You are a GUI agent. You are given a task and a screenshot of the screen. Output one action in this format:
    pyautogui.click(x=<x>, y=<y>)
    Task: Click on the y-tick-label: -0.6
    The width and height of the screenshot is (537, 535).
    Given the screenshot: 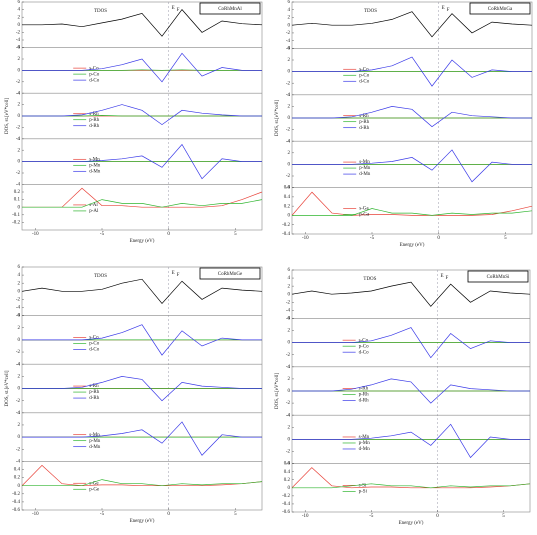 What is the action you would take?
    pyautogui.click(x=286, y=512)
    